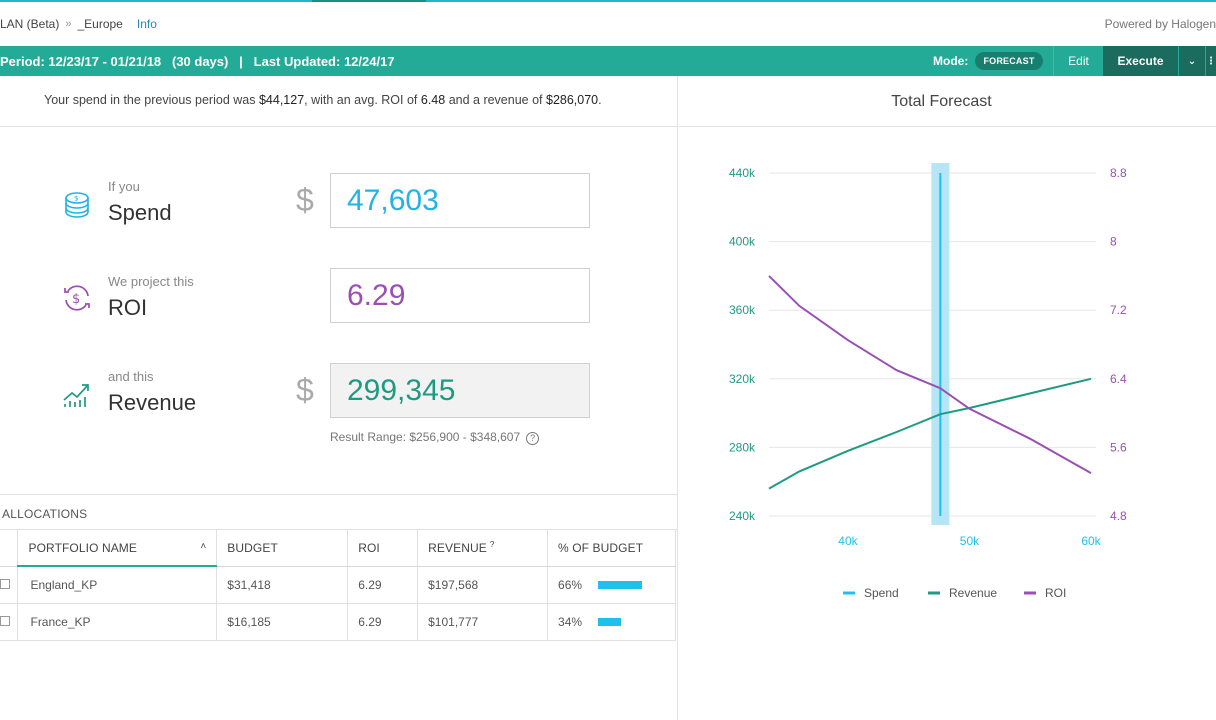  What do you see at coordinates (1118, 173) in the screenshot?
I see `y-right-tick-label: 8.8` at bounding box center [1118, 173].